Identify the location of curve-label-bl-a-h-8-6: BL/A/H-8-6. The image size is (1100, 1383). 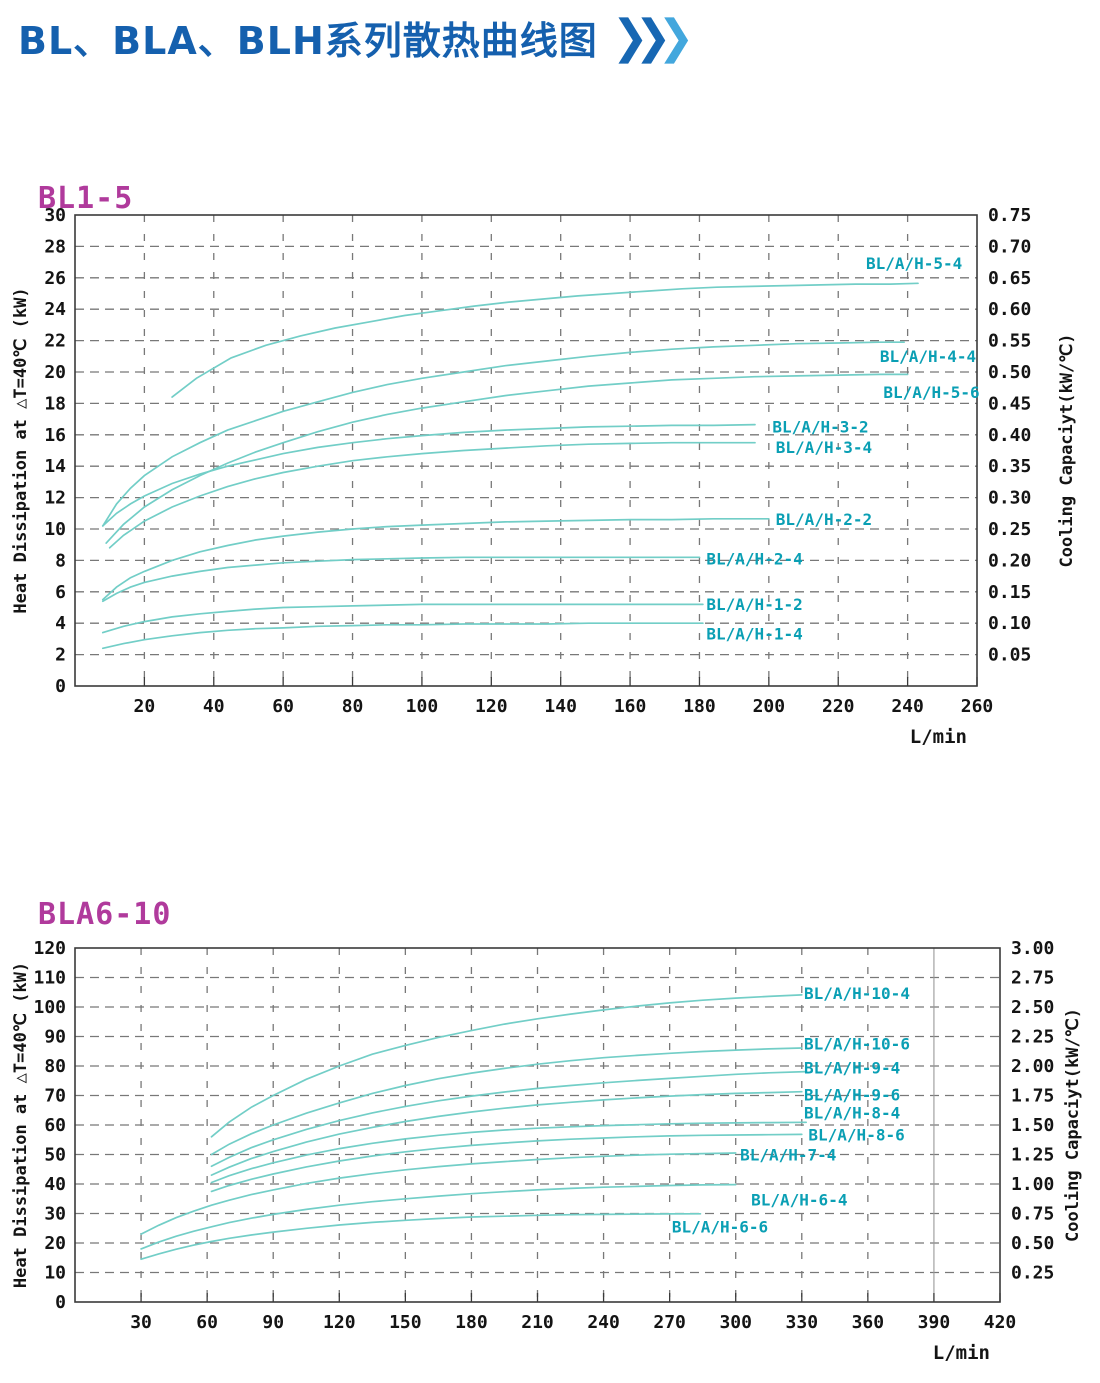
(856, 1135).